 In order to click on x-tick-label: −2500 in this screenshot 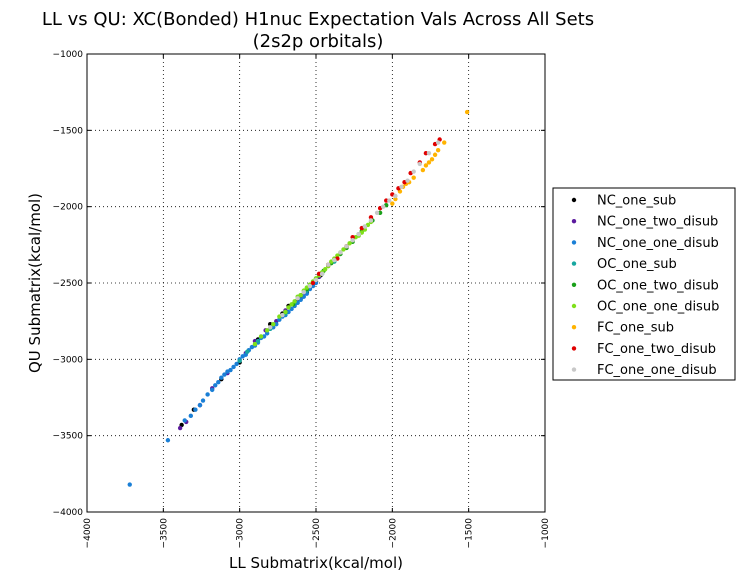, I will do `click(317, 533)`.